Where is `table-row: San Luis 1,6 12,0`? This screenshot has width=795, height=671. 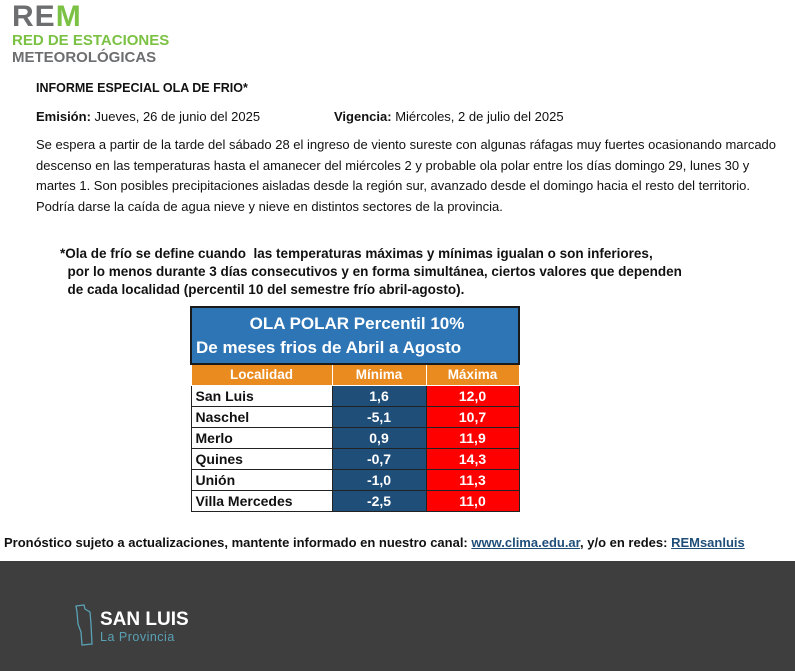 table-row: San Luis 1,6 12,0 is located at coordinates (355, 395).